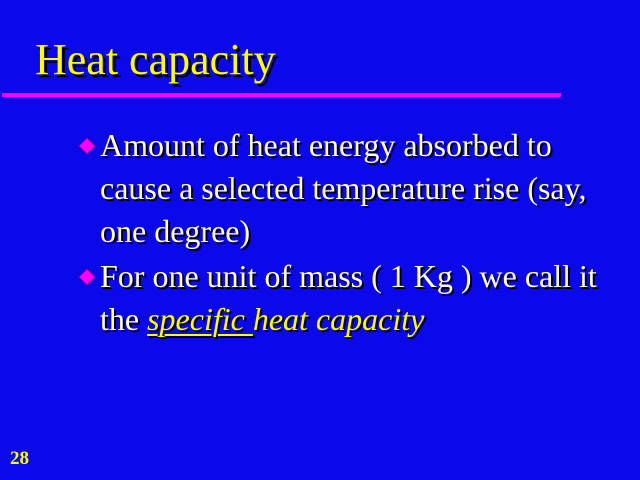  Describe the element at coordinates (281, 95) in the screenshot. I see `title-underline` at that location.